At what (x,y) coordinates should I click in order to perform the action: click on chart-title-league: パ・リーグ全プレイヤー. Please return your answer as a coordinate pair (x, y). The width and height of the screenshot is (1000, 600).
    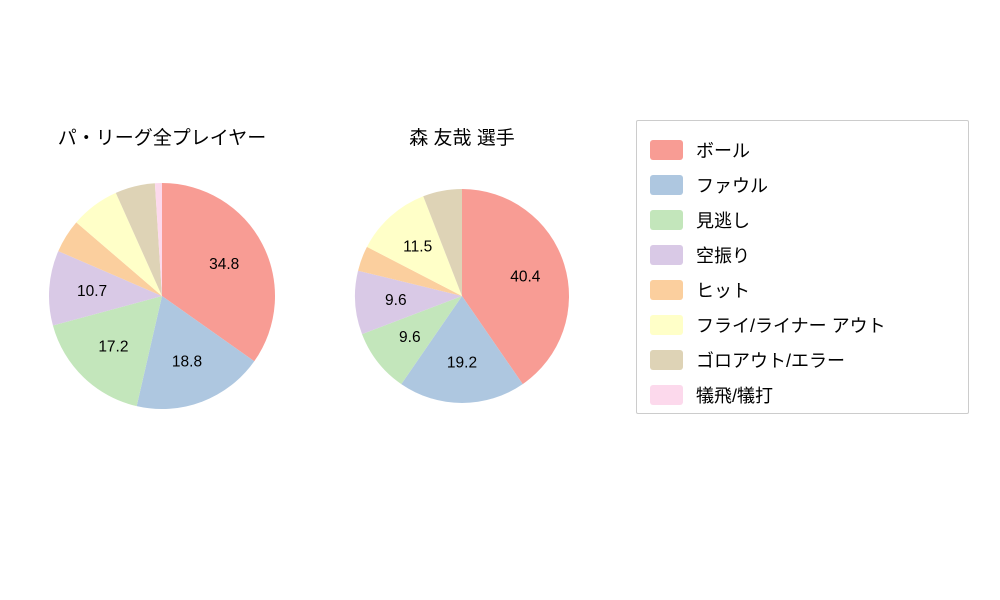
    Looking at the image, I should click on (162, 138).